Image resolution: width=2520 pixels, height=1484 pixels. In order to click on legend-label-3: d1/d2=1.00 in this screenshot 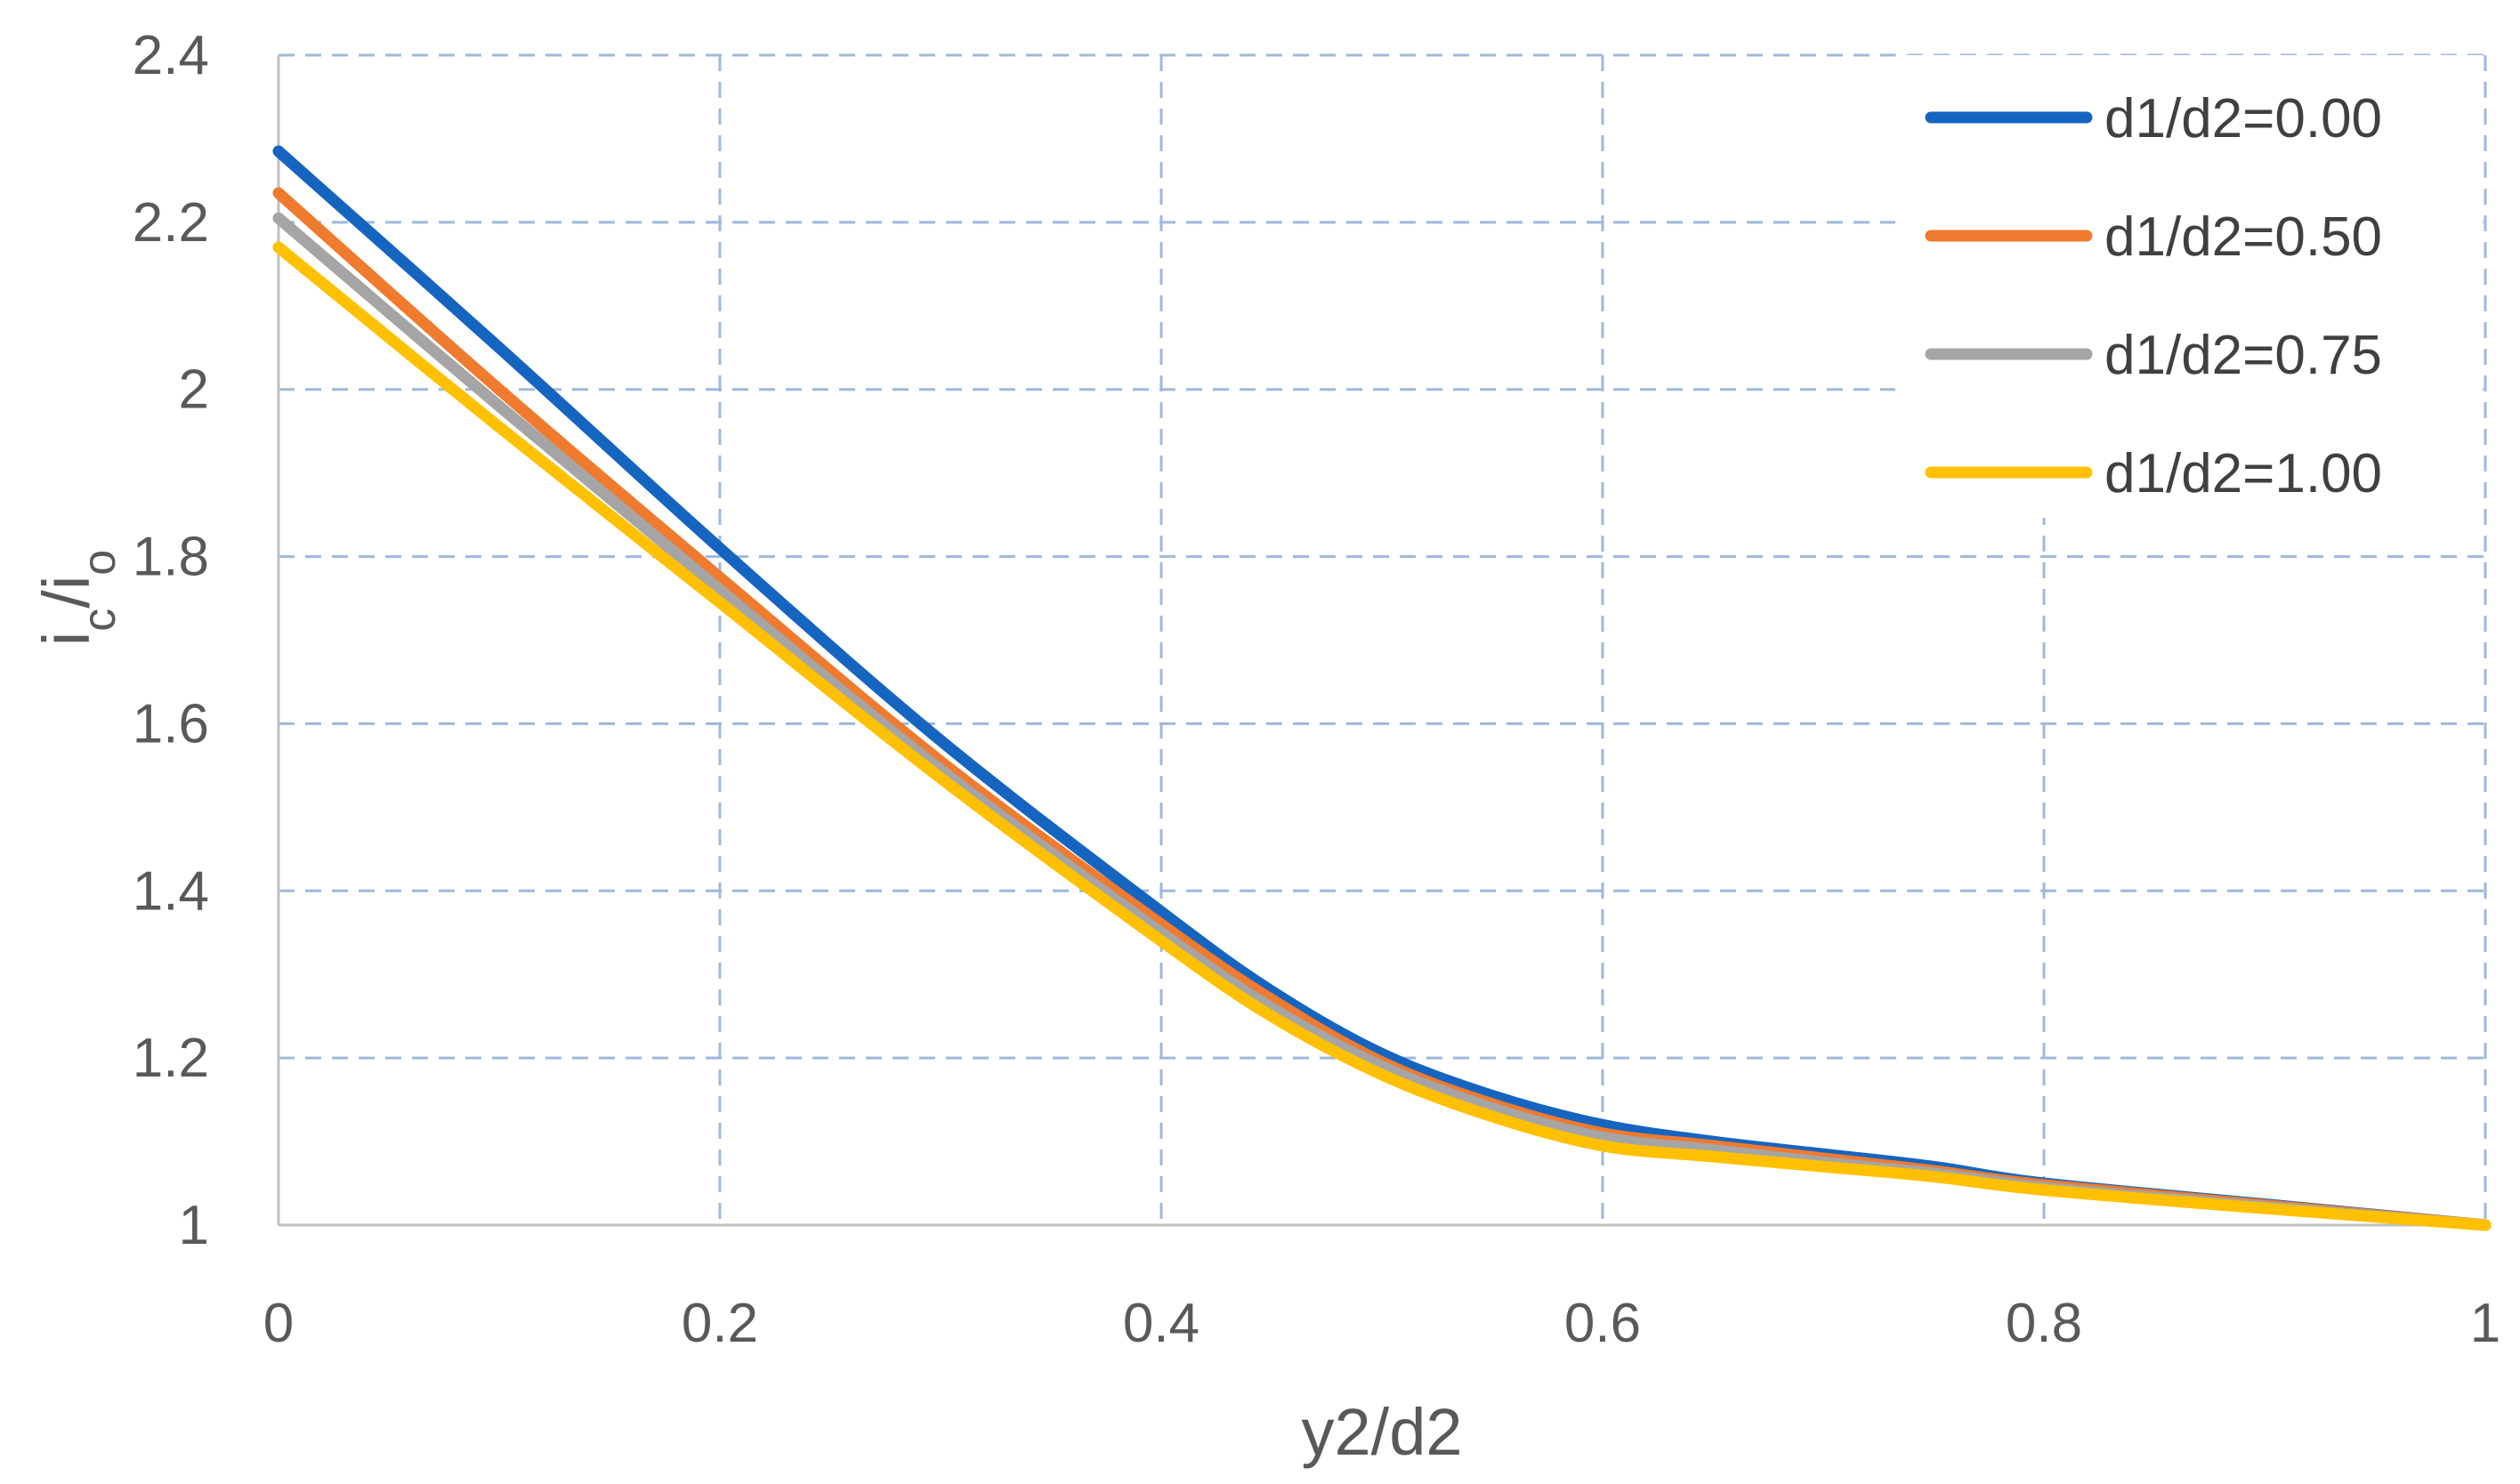, I will do `click(2243, 473)`.